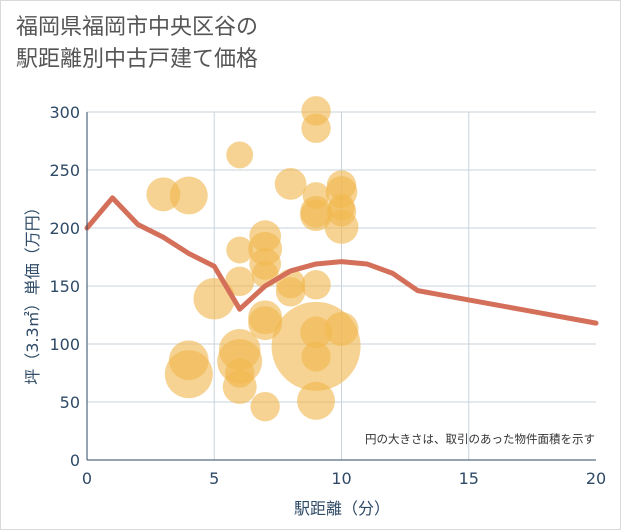  What do you see at coordinates (342, 508) in the screenshot?
I see `x-axis-label: 駅距離（分）` at bounding box center [342, 508].